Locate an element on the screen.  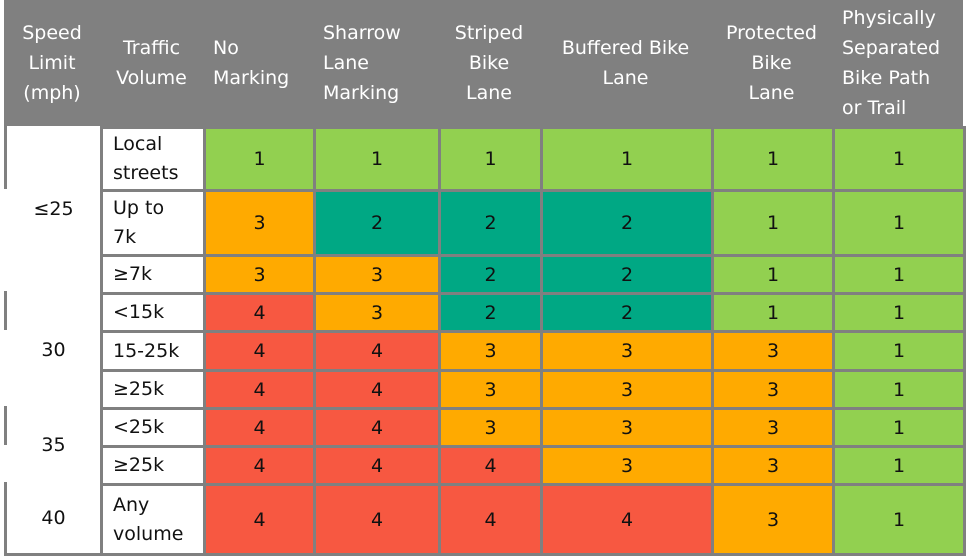
header-line: Limit is located at coordinates (52, 63).